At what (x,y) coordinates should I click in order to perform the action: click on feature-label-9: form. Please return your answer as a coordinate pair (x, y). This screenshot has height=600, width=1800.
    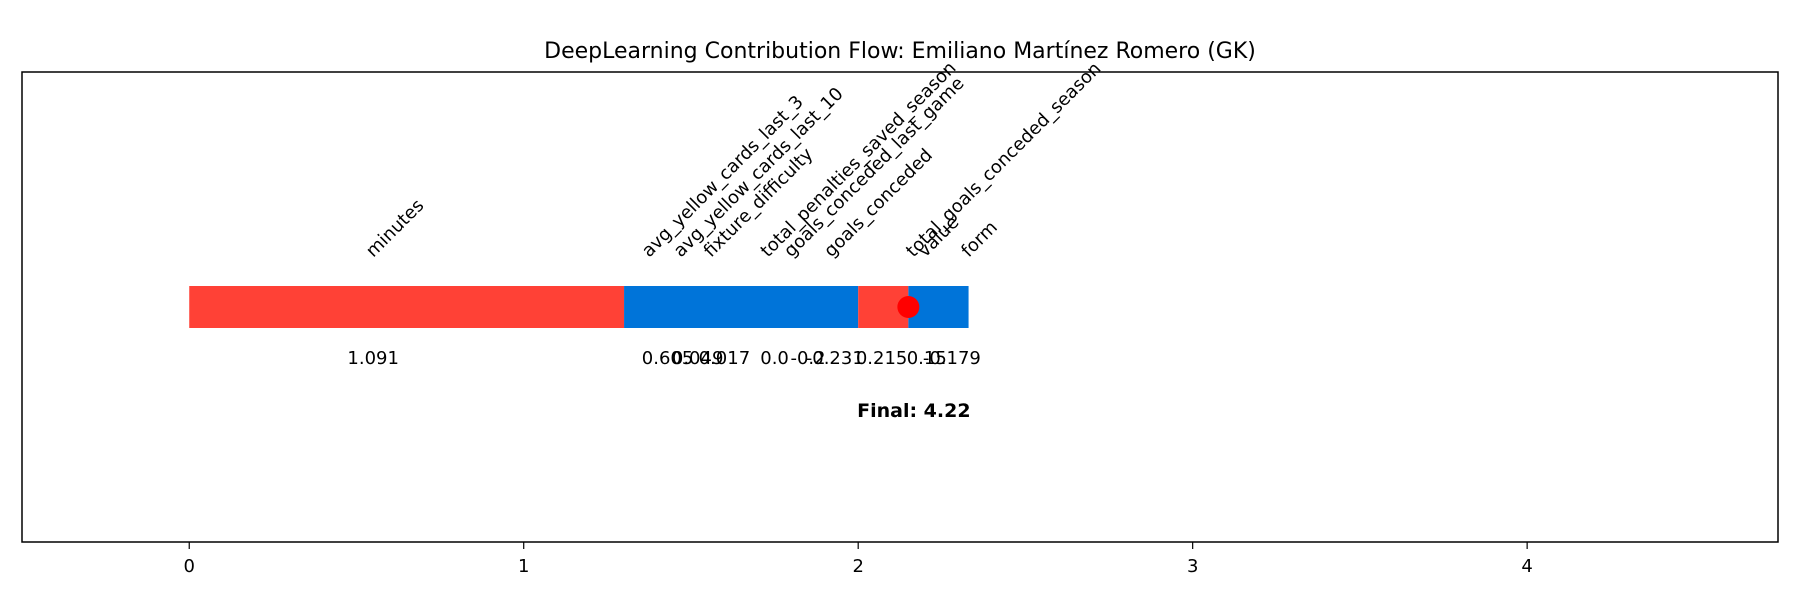
    Looking at the image, I should click on (979, 239).